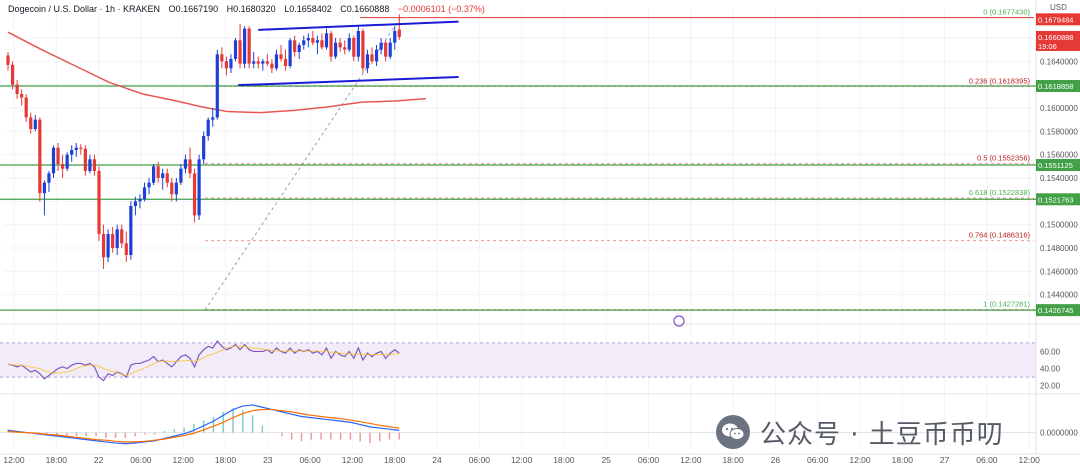  I want to click on price-tick-label: 0.1500000, so click(1059, 225).